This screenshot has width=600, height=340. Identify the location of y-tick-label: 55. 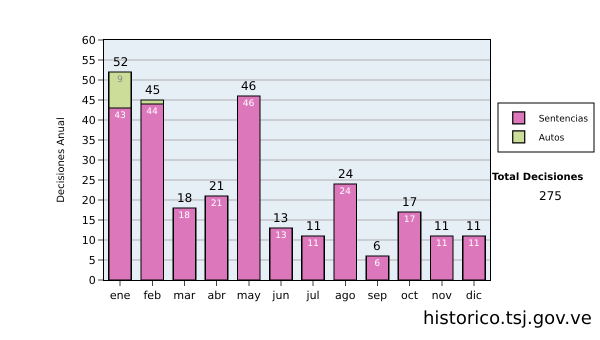
(89, 60).